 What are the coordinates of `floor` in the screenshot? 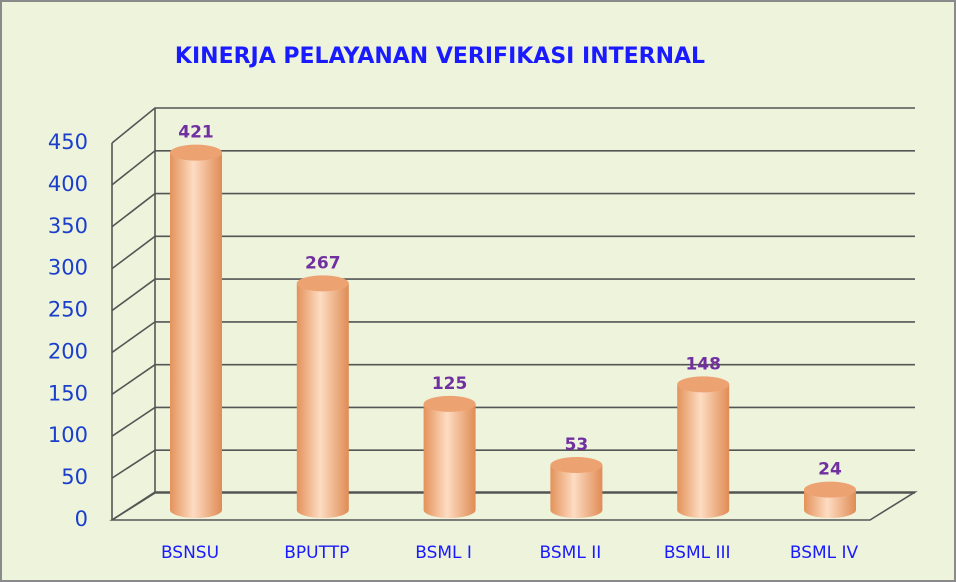 It's located at (513, 506).